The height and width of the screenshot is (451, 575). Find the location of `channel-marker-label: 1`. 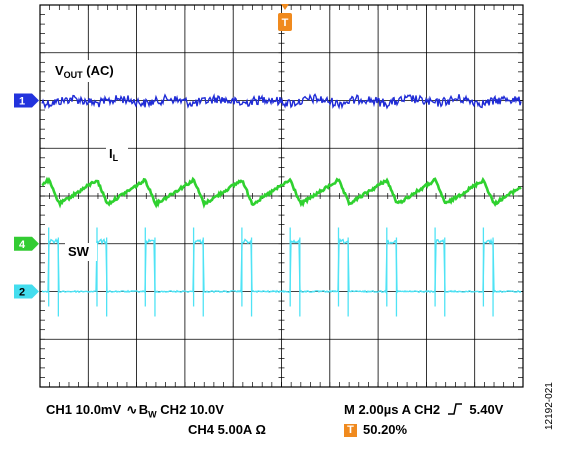

channel-marker-label: 1 is located at coordinates (22, 102).